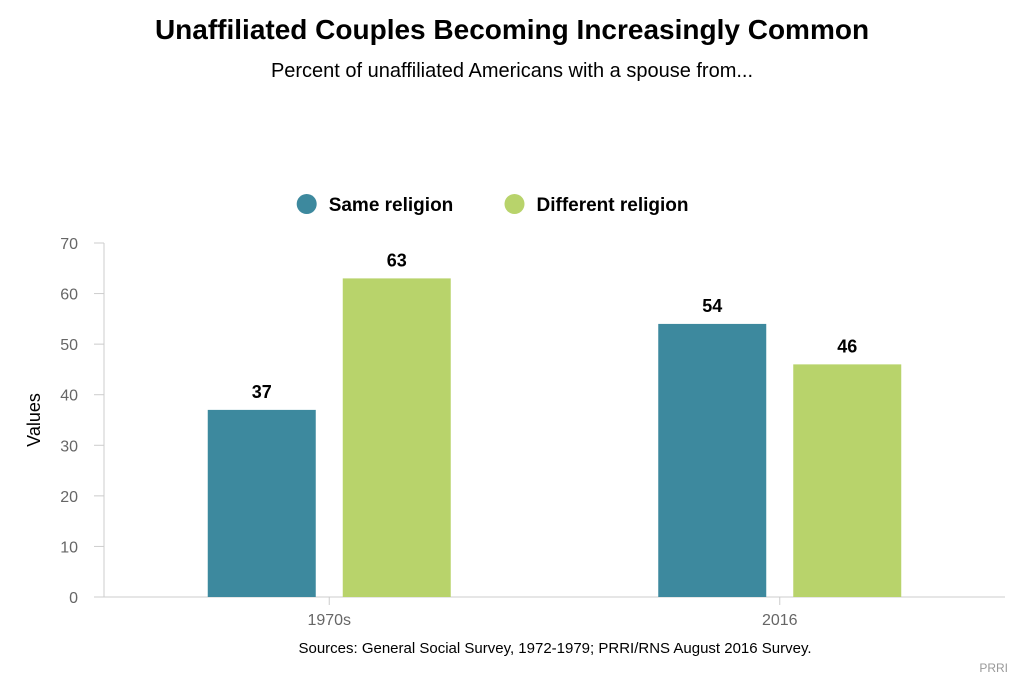 This screenshot has height=683, width=1024. I want to click on data-label: 37, so click(262, 392).